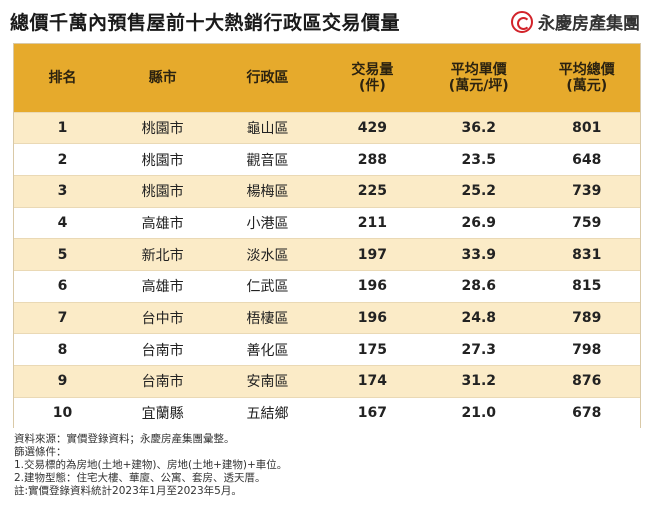 Image resolution: width=652 pixels, height=513 pixels. What do you see at coordinates (267, 381) in the screenshot?
I see `table-cell: 安南區` at bounding box center [267, 381].